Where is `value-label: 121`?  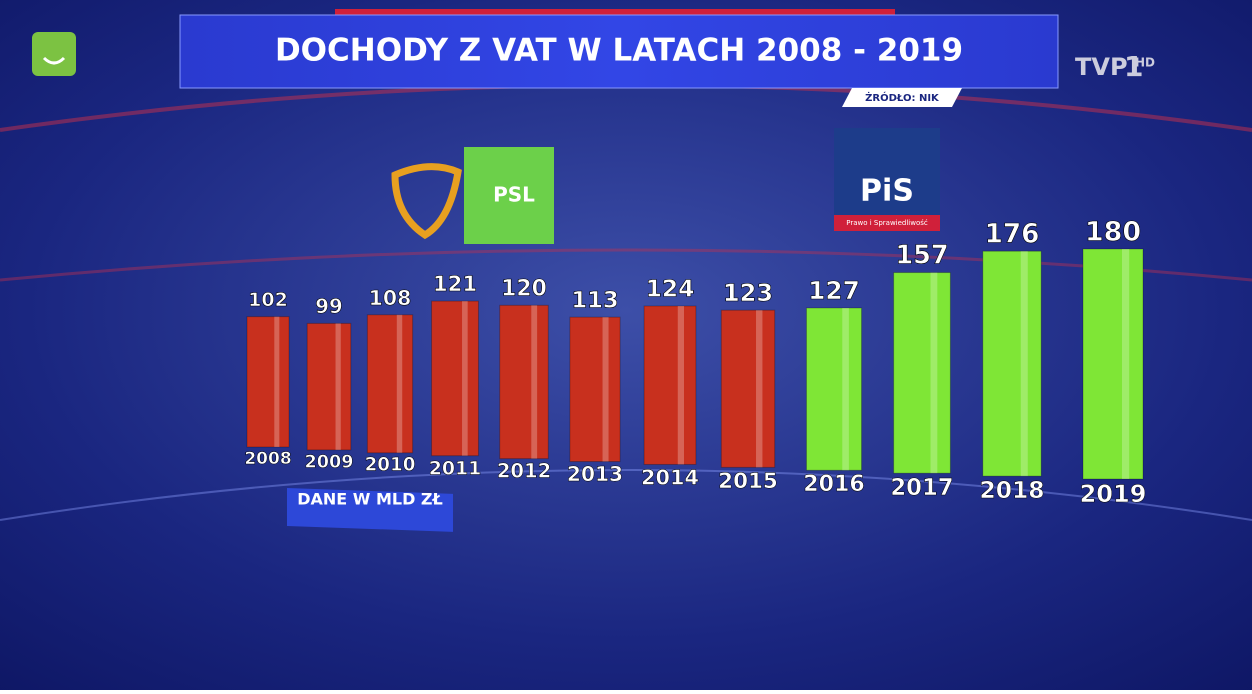 value-label: 121 is located at coordinates (455, 283).